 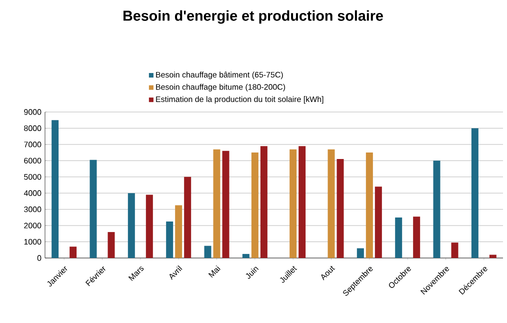 What do you see at coordinates (253, 17) in the screenshot?
I see `chart-title: Besoin d'energie et production solaire` at bounding box center [253, 17].